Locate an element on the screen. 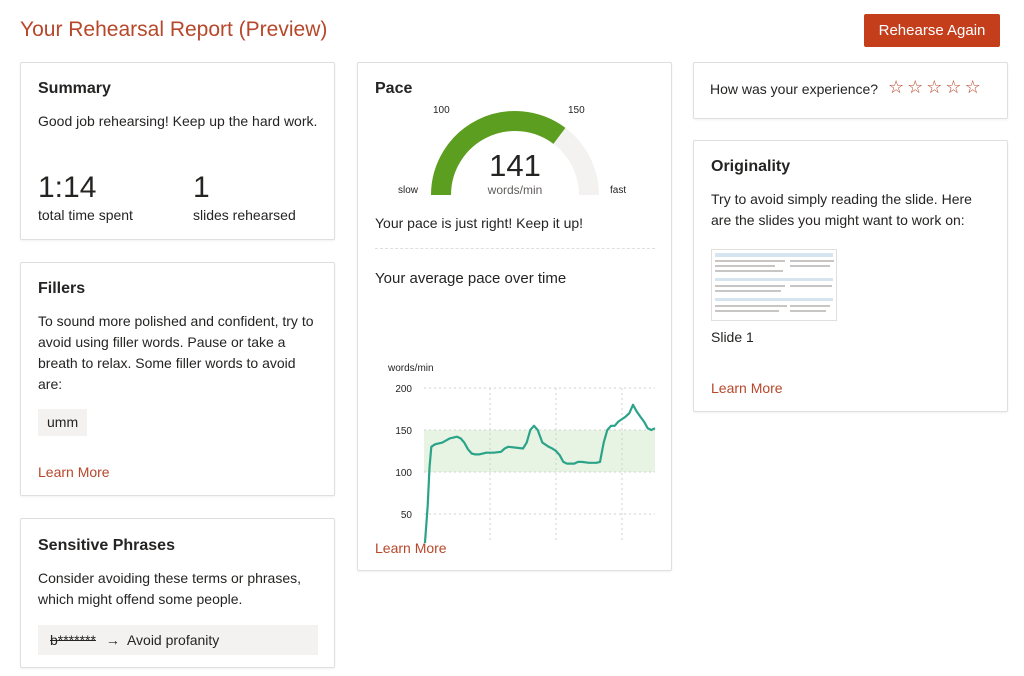  pace-divider is located at coordinates (515, 248).